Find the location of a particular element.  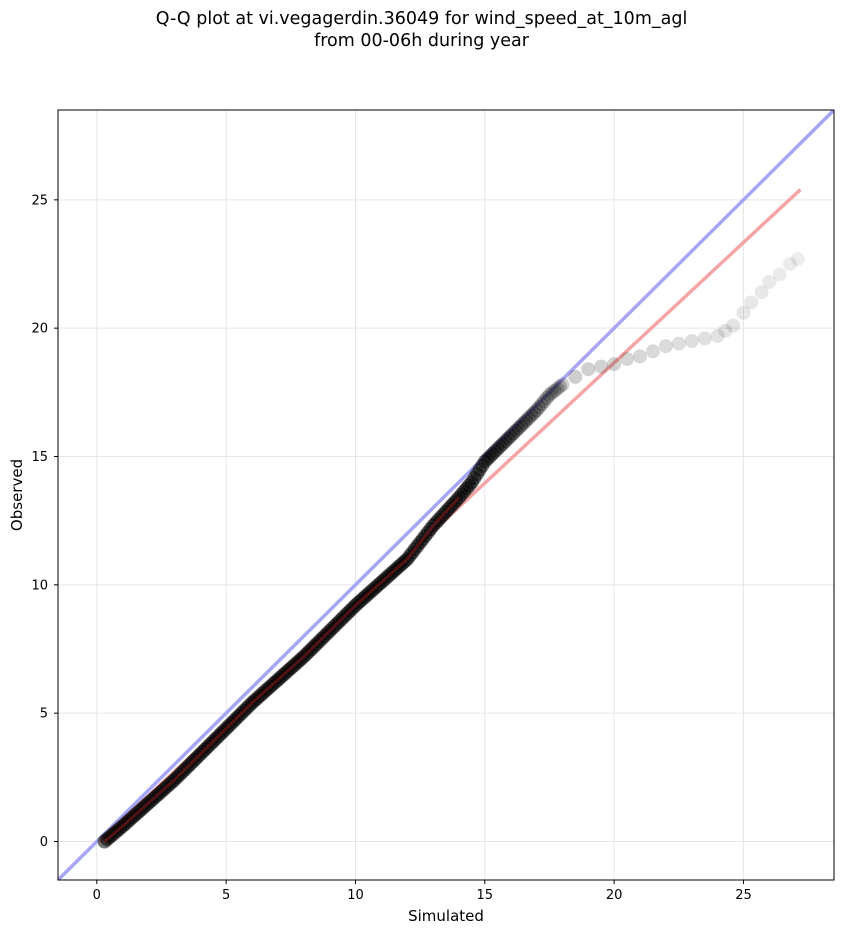

x-tick-label: 0 is located at coordinates (97, 895).